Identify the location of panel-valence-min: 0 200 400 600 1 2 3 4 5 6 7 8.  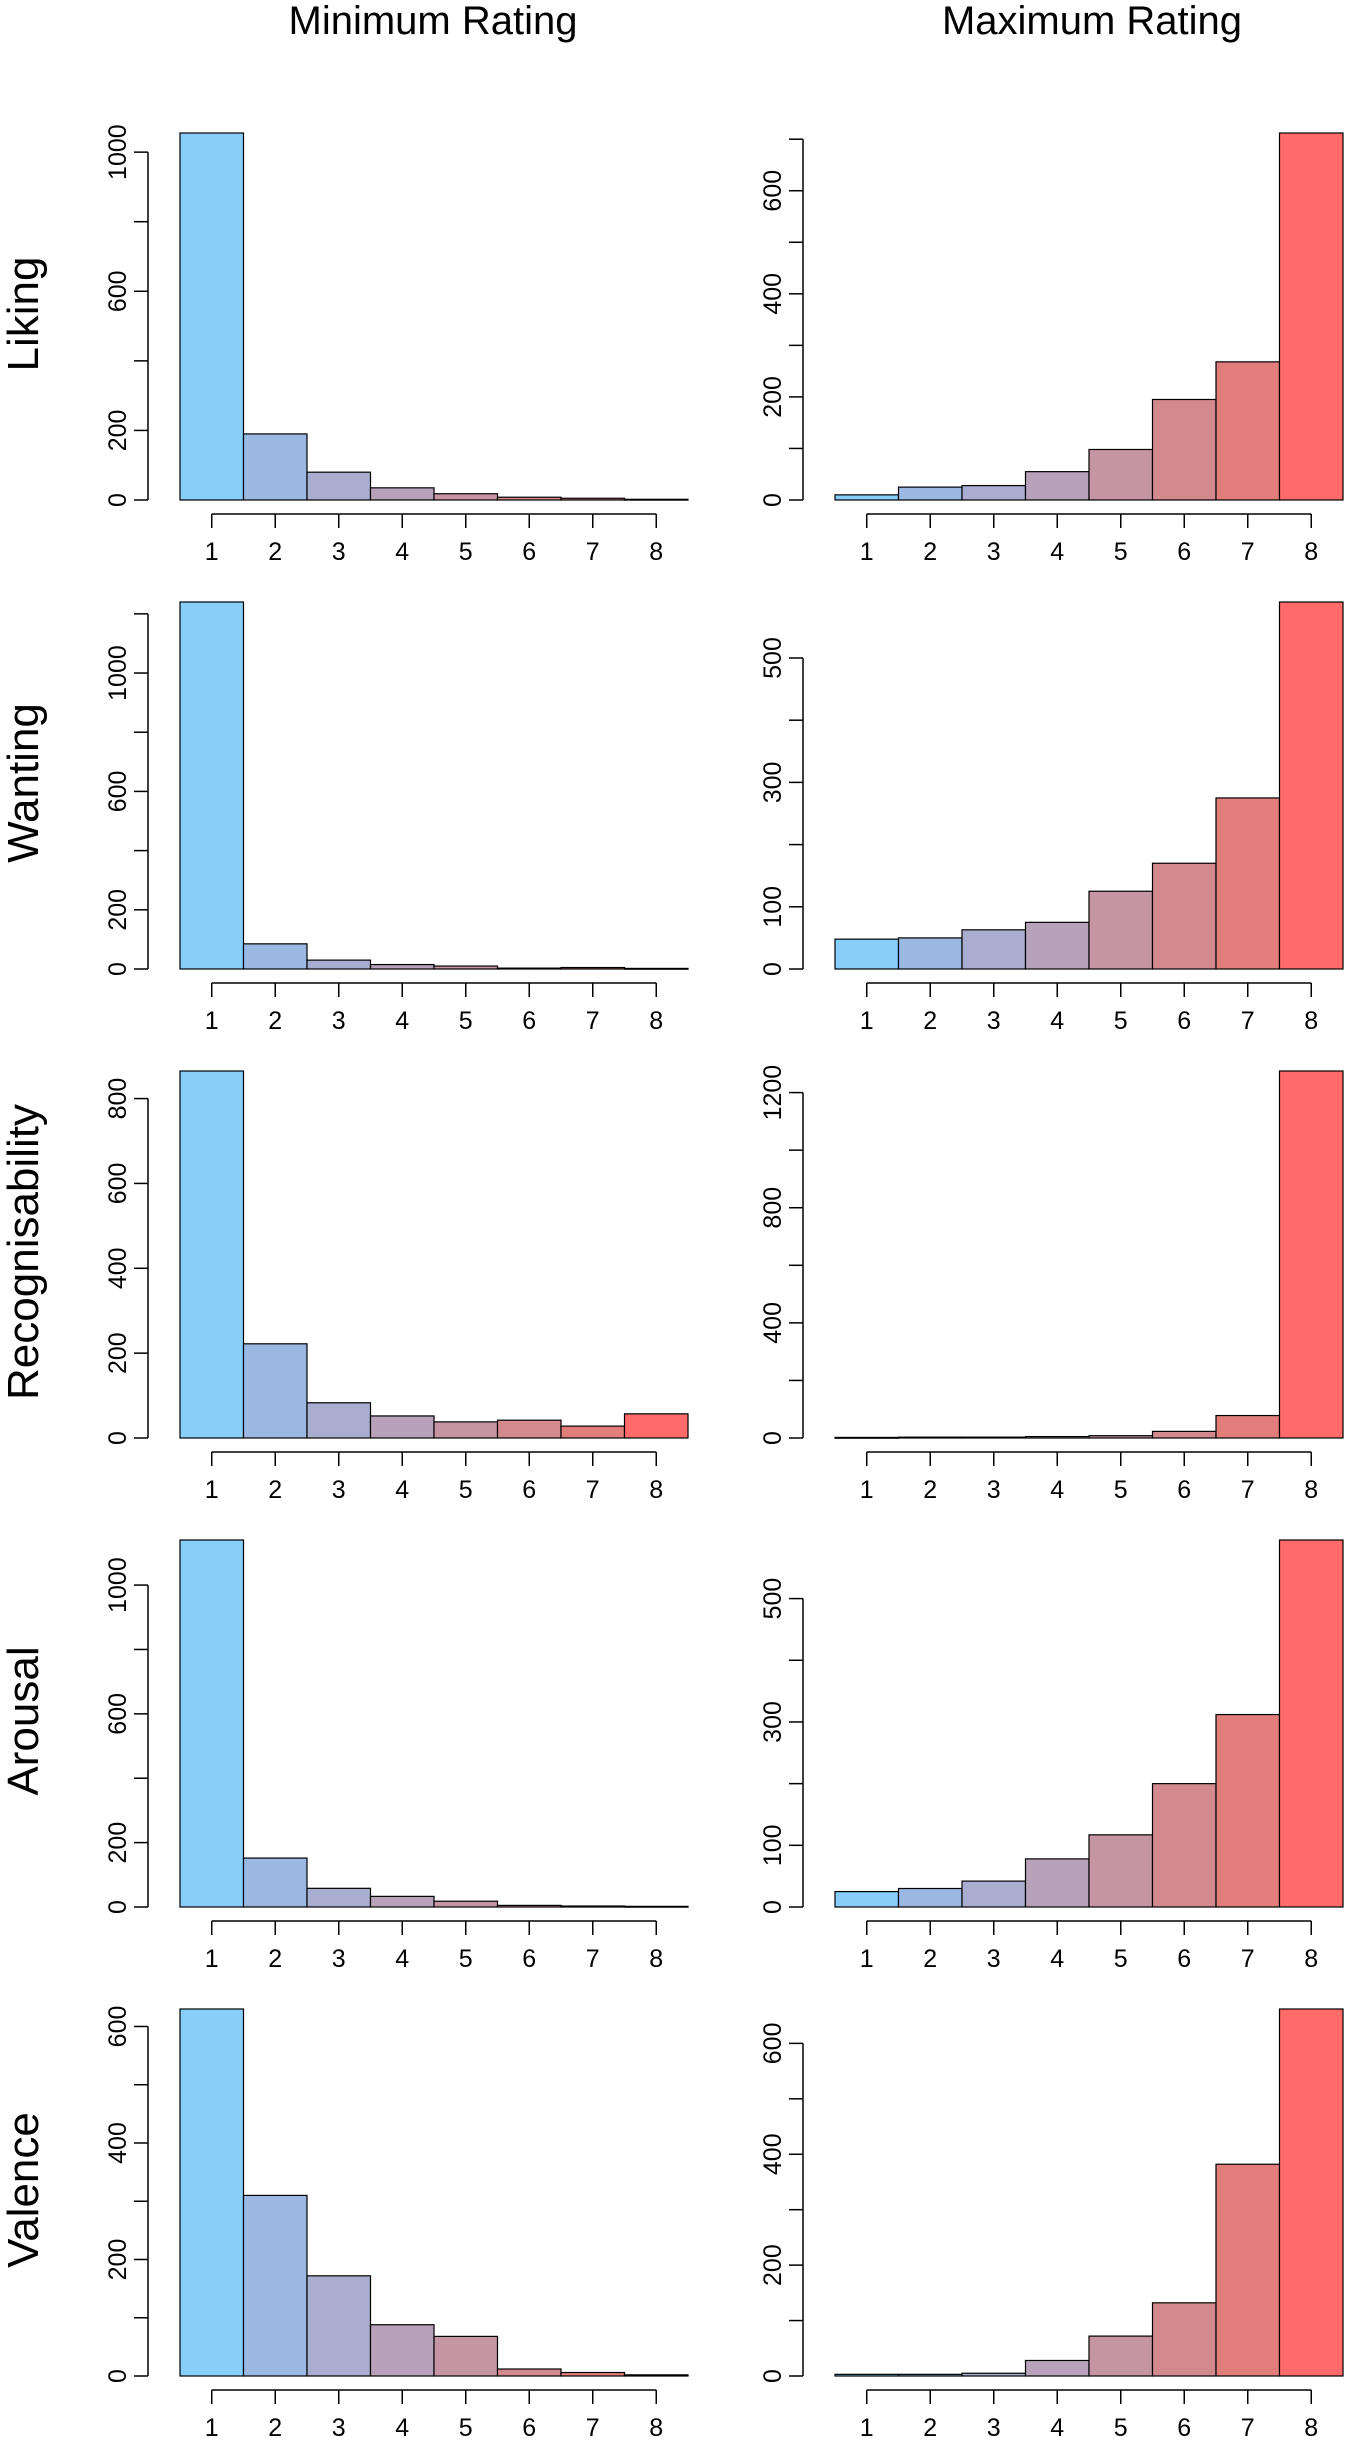
(396, 2224).